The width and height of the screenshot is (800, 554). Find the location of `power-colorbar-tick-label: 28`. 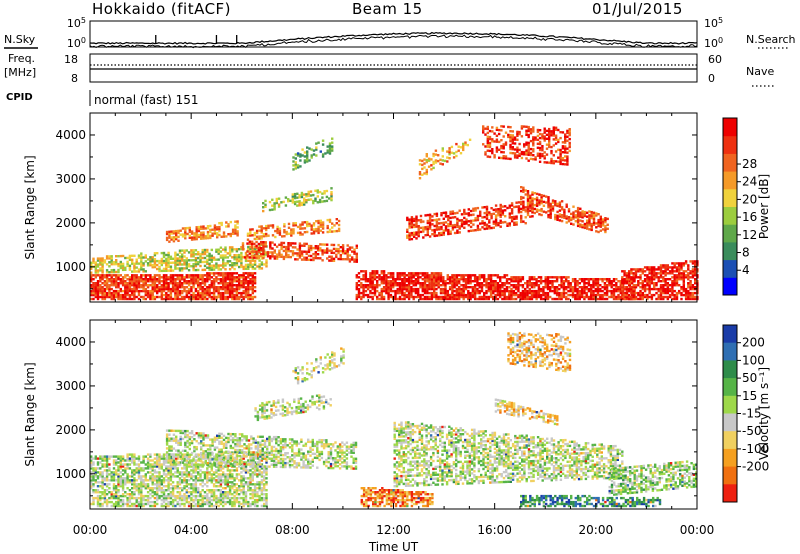

power-colorbar-tick-label: 28 is located at coordinates (749, 164).